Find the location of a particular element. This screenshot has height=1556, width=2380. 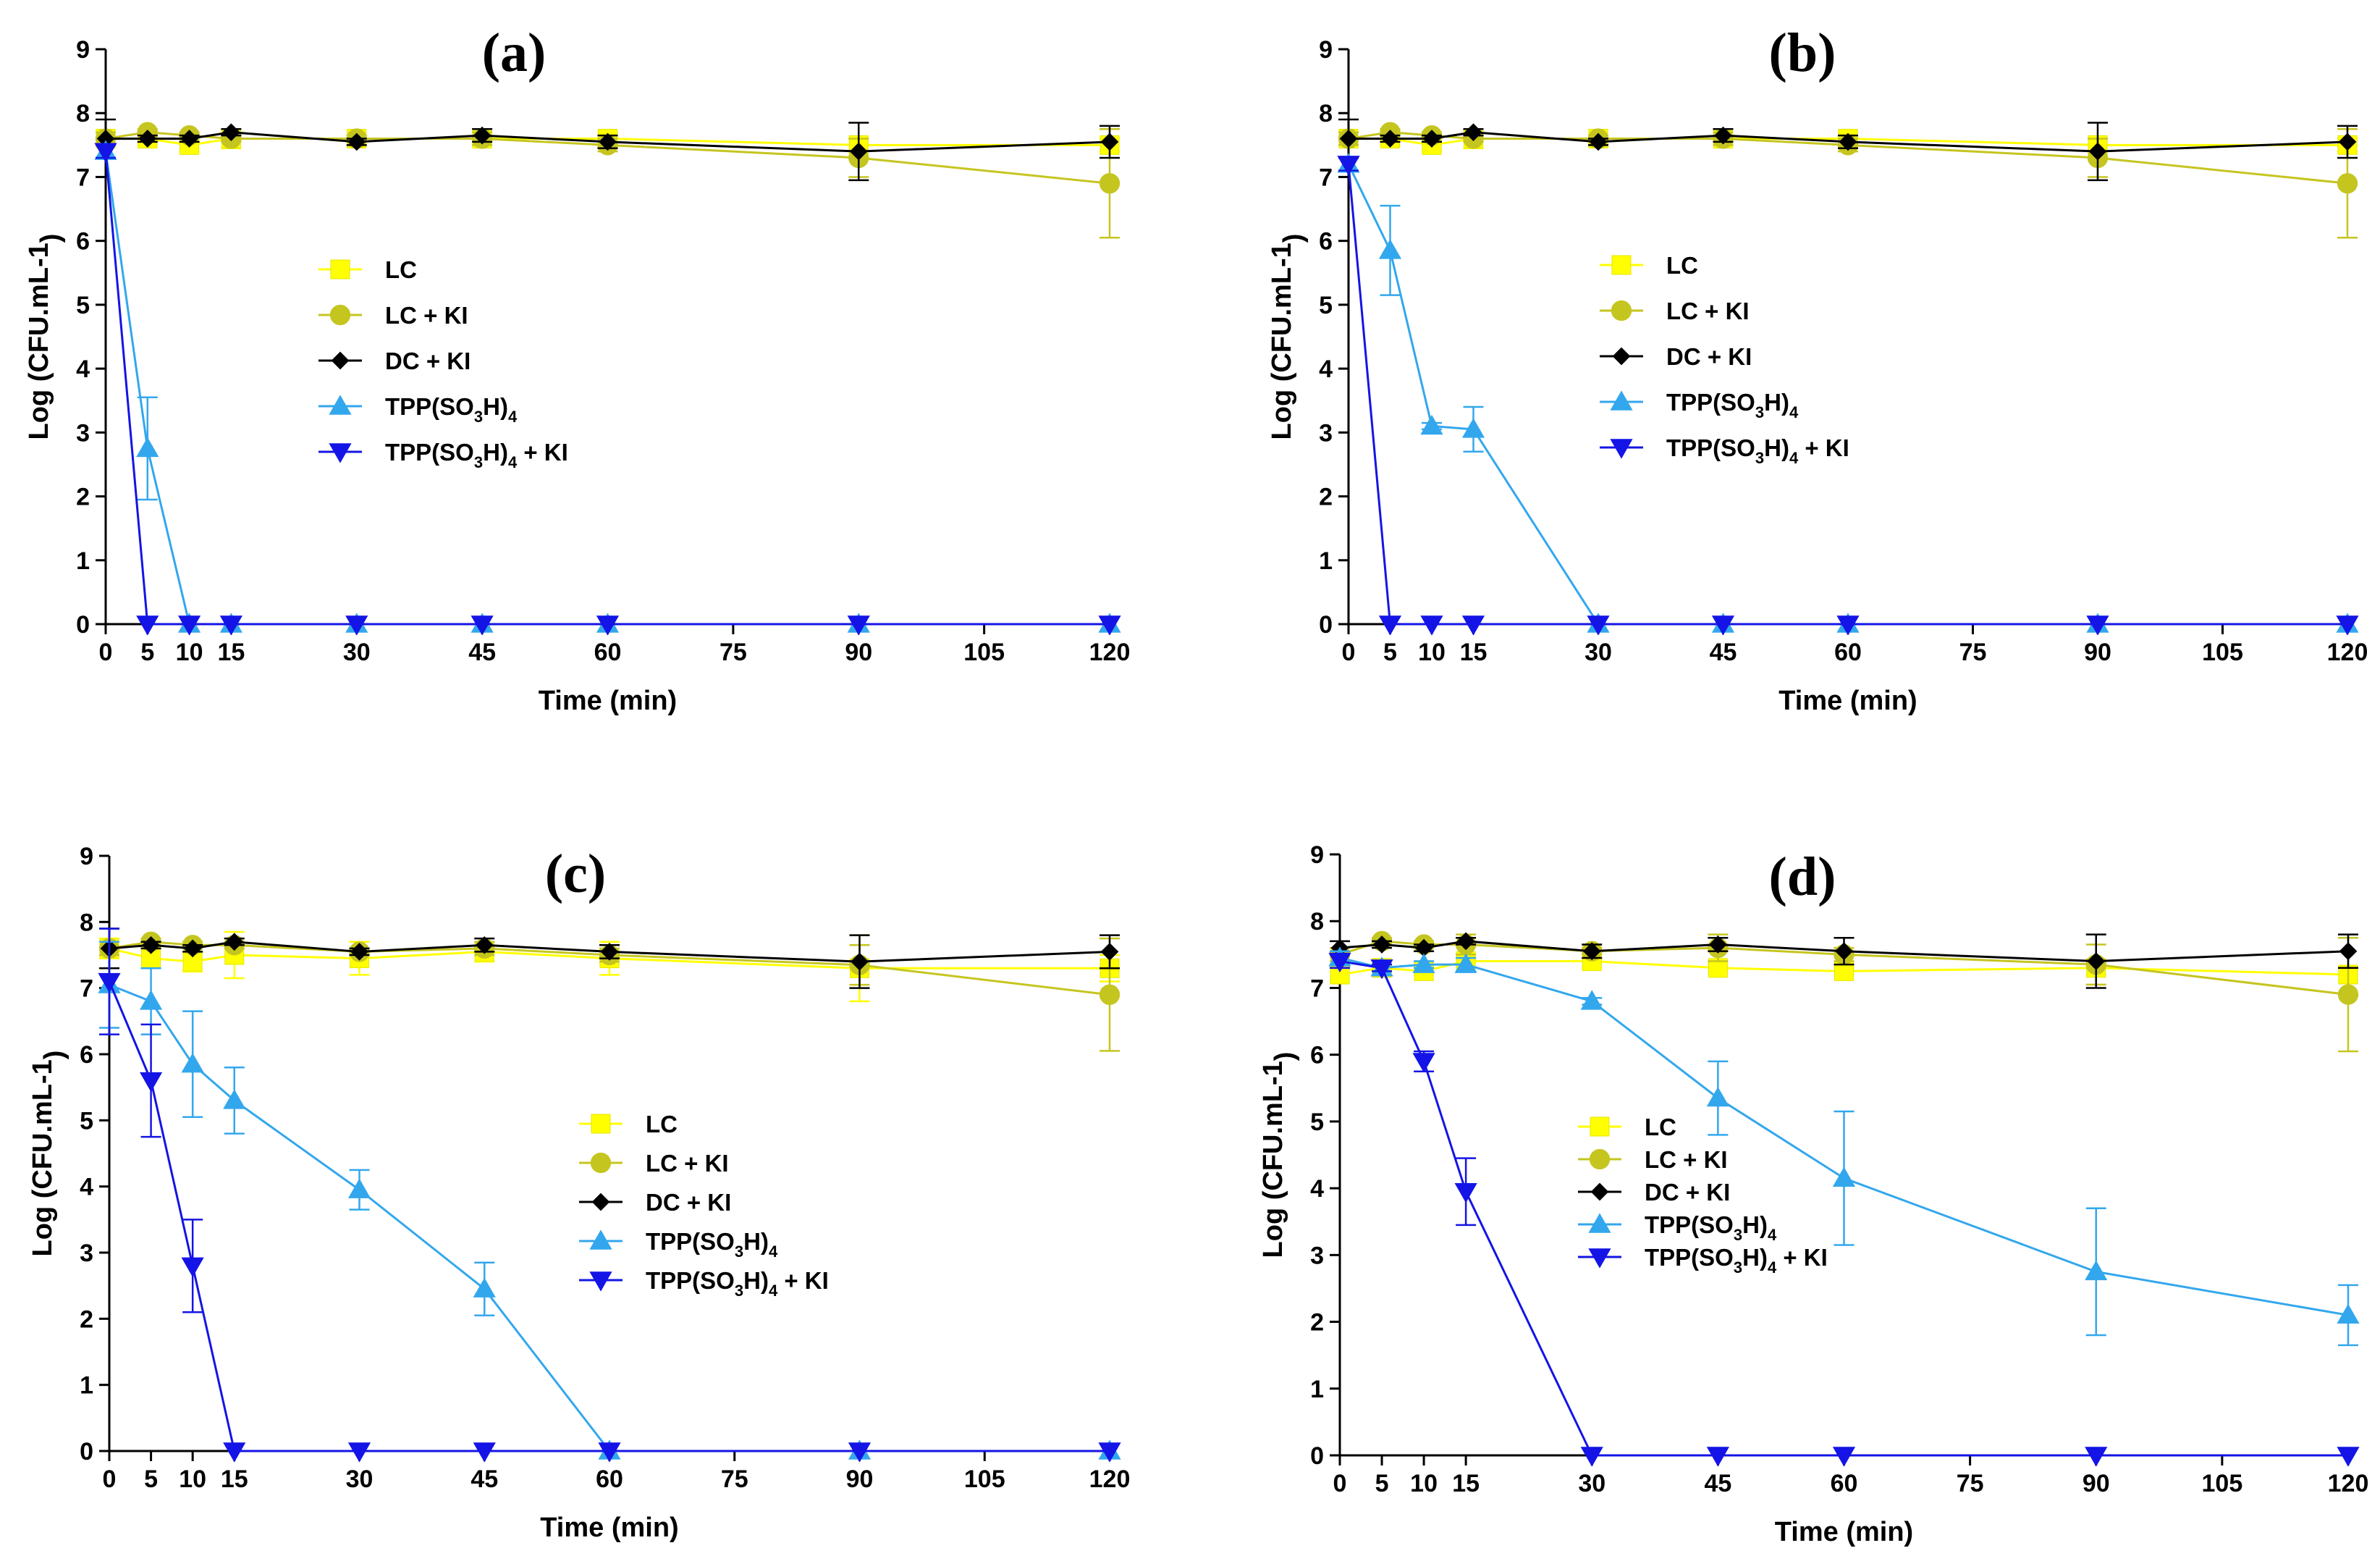

x-tick-label: 45 is located at coordinates (1717, 1484).